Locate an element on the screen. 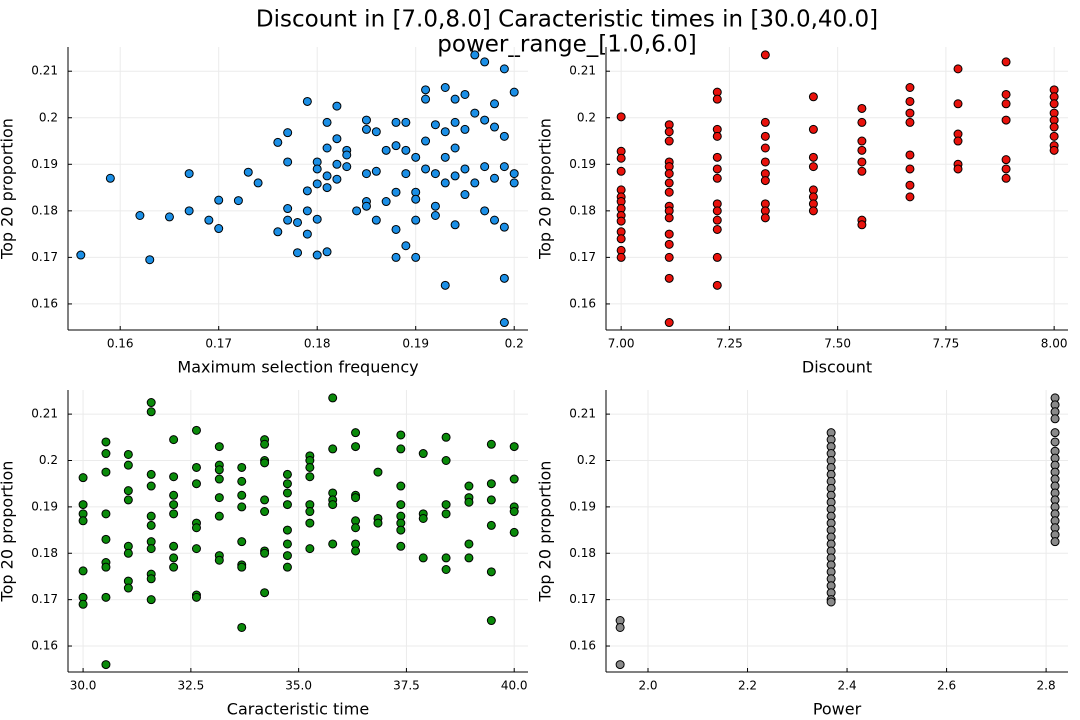 This screenshot has width=1080, height=720. x-tick-label: 0.17 is located at coordinates (218, 344).